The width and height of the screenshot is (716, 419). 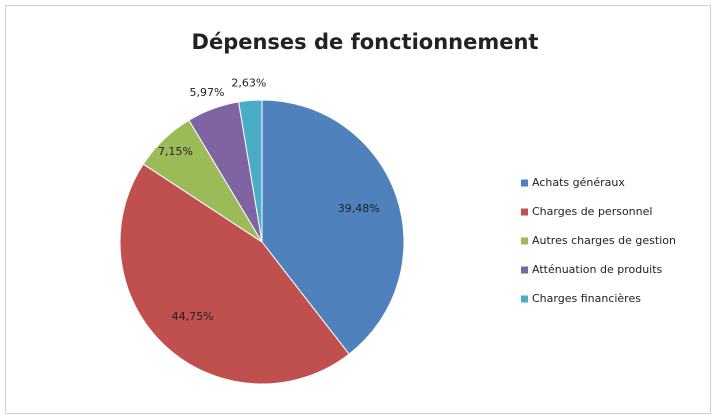 I want to click on data-label: 5,97%, so click(x=207, y=92).